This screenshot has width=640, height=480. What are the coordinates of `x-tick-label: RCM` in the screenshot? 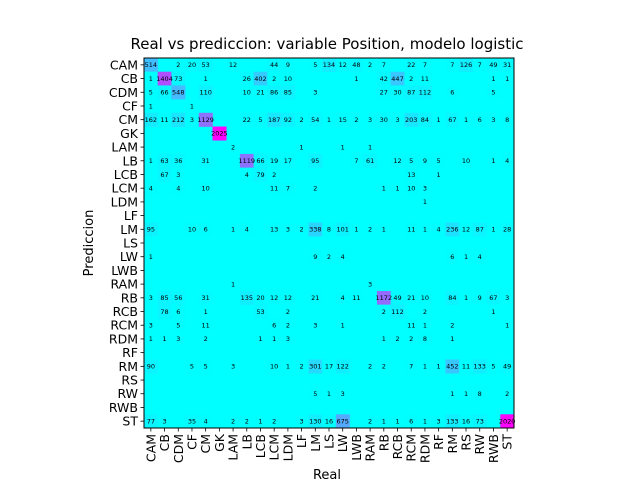 It's located at (411, 448).